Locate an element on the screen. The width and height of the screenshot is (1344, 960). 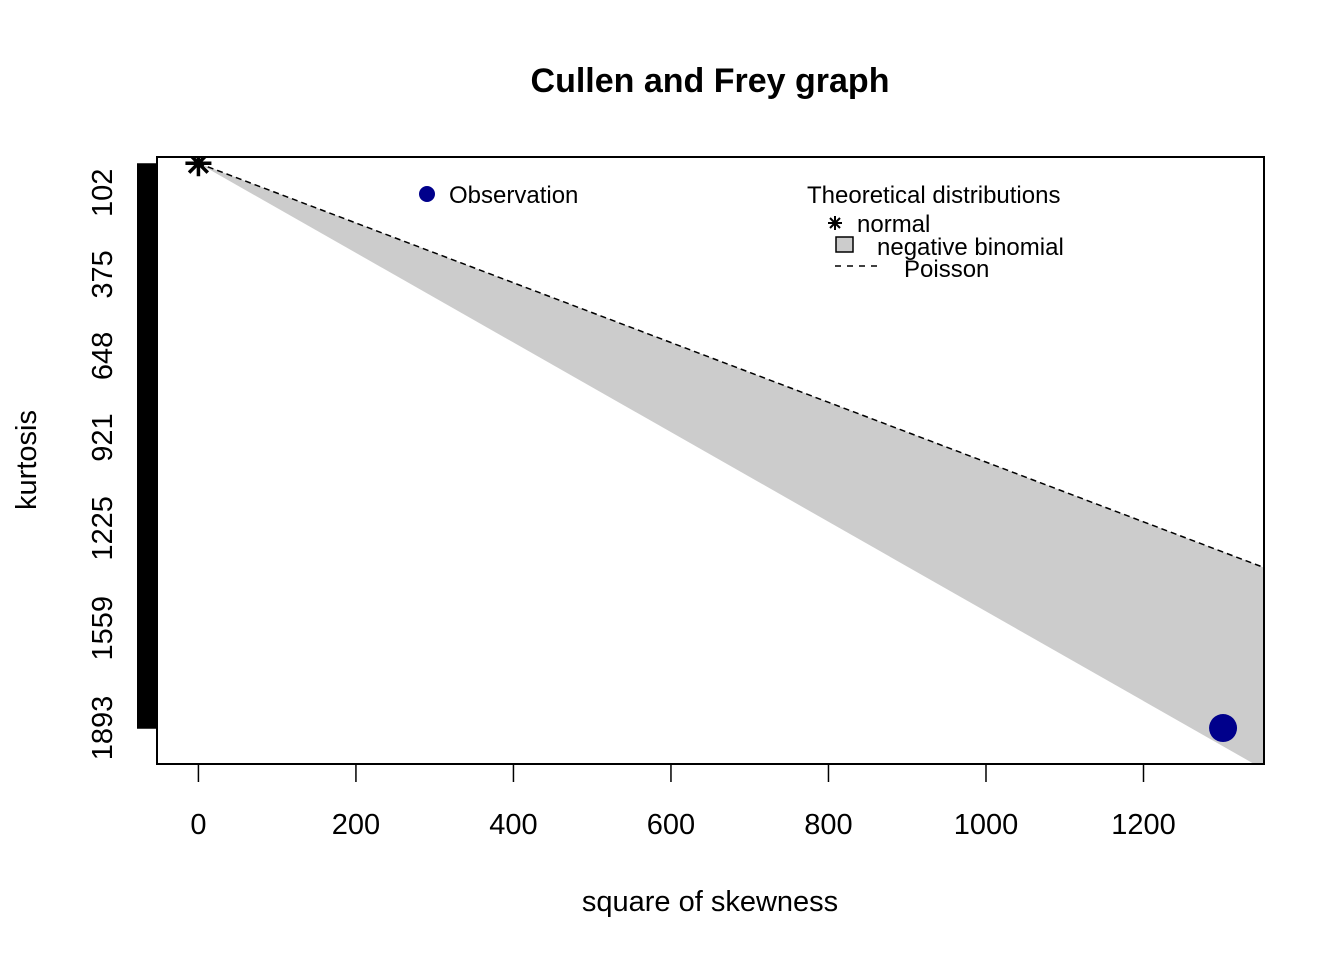
legend-theoretical-title: Theoretical distributions is located at coordinates (933, 195).